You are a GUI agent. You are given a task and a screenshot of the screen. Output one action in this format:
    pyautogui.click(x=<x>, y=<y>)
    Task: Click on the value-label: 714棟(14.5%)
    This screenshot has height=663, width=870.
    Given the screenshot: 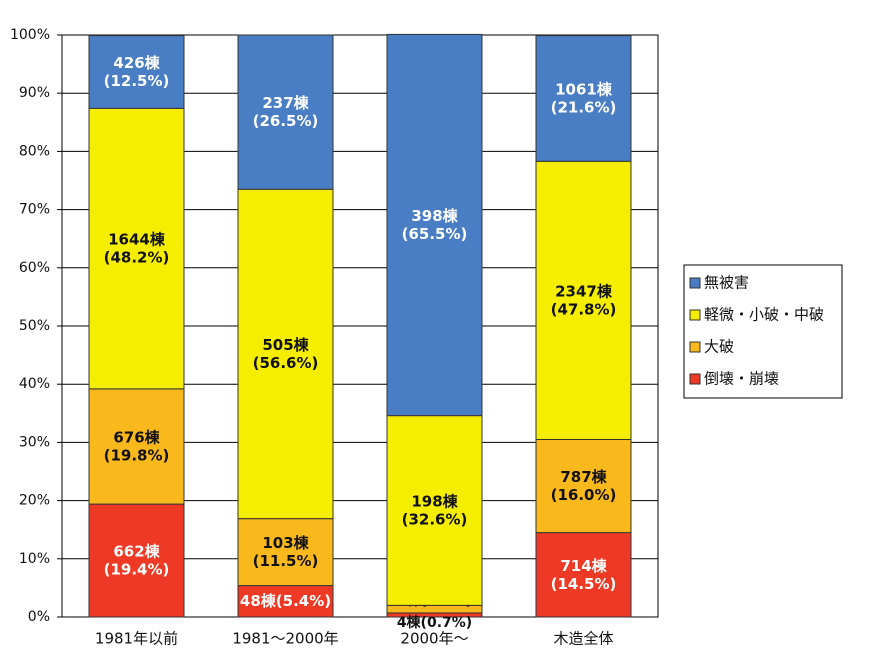 What is the action you would take?
    pyautogui.click(x=584, y=574)
    